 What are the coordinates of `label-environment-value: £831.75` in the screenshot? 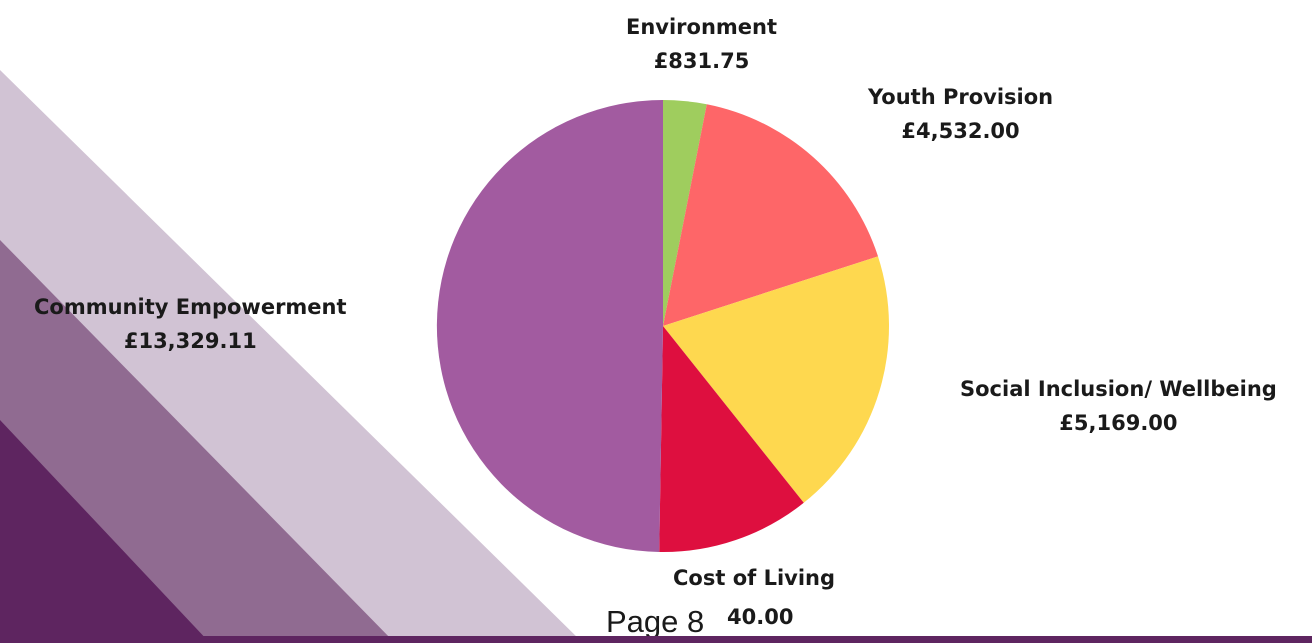 It's located at (701, 61).